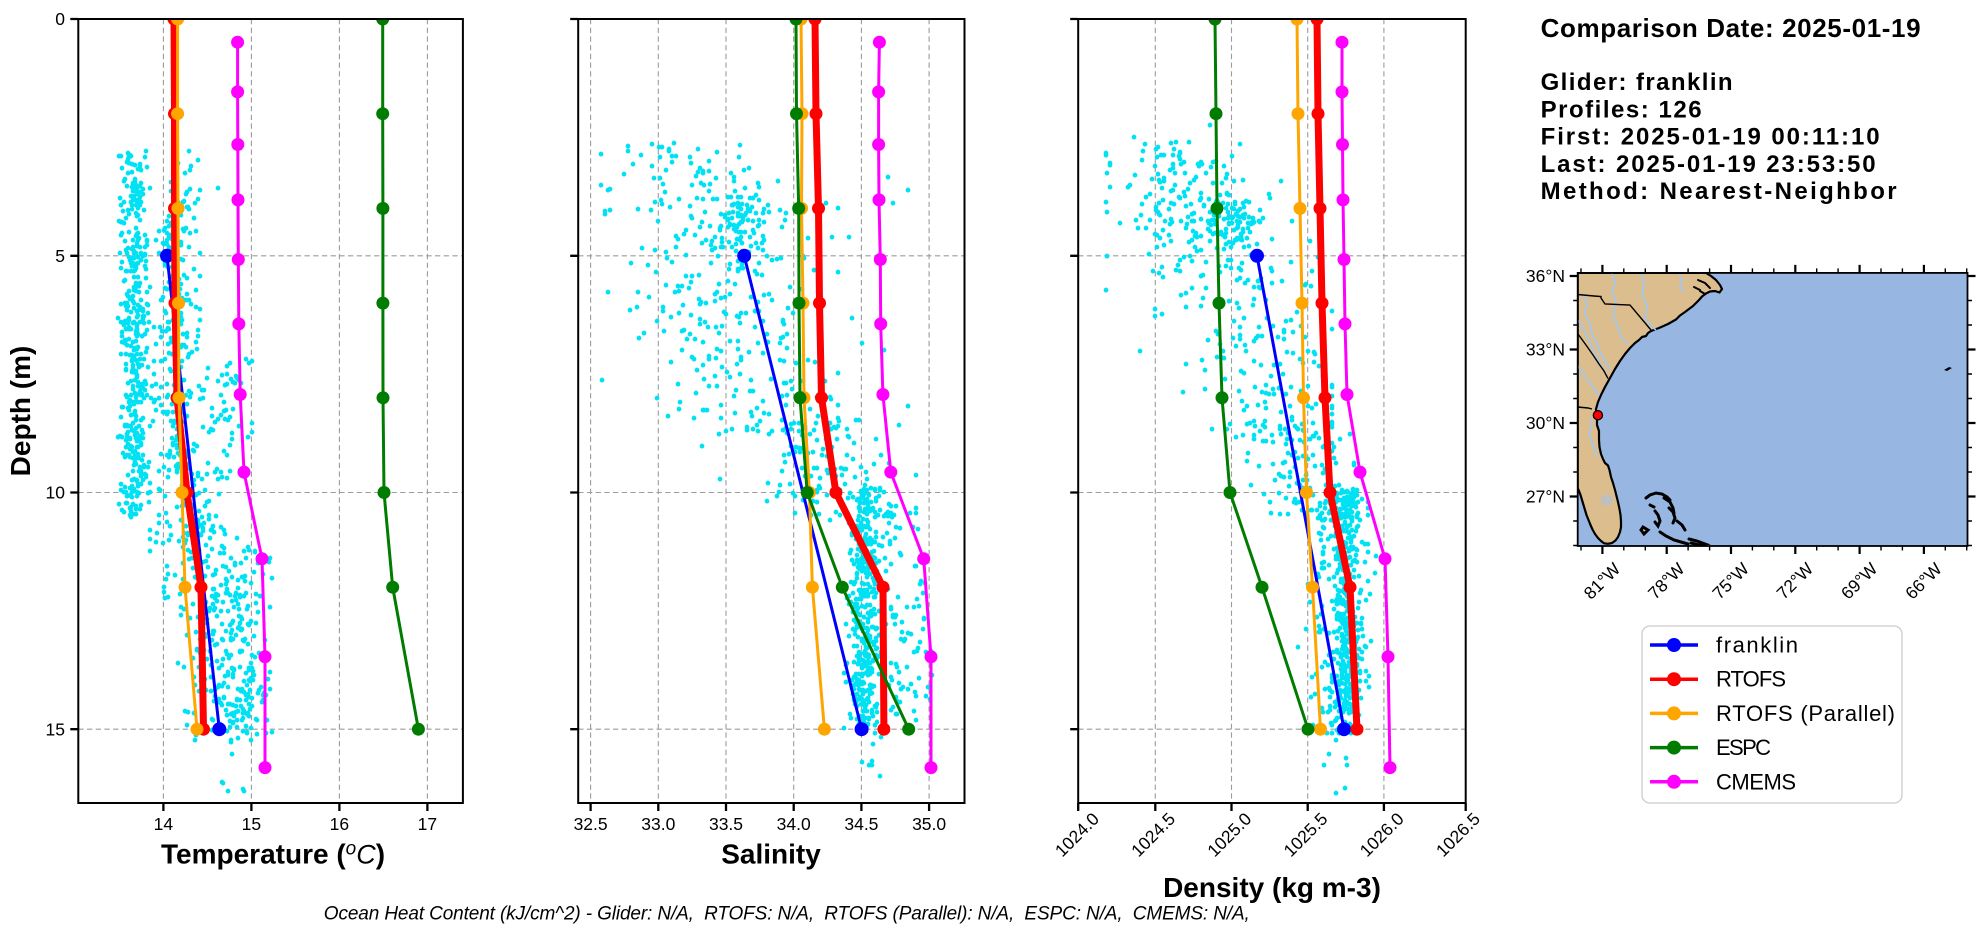 The height and width of the screenshot is (934, 1978). Describe the element at coordinates (794, 824) in the screenshot. I see `svg-text: 34.0` at that location.